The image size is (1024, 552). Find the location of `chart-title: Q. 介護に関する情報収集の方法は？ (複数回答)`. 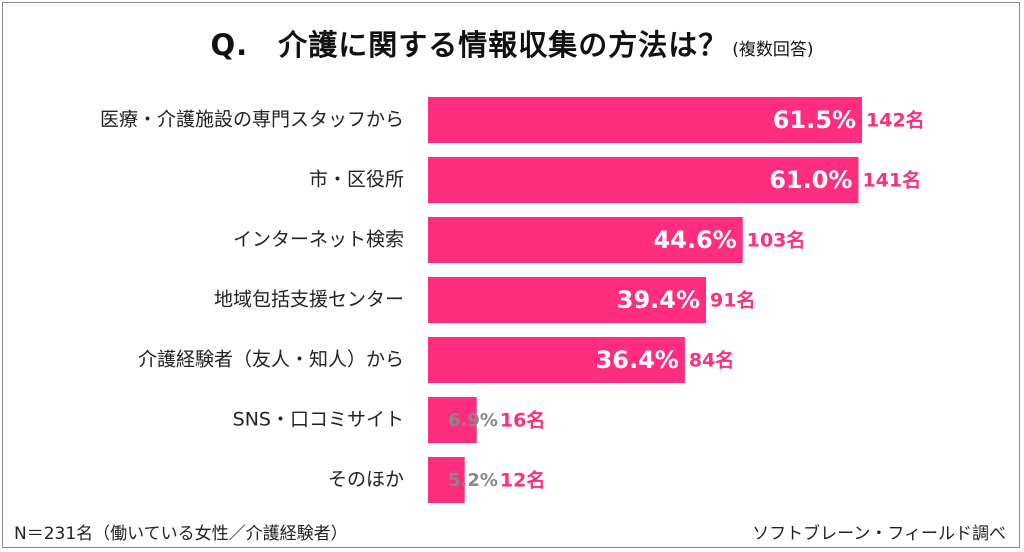

chart-title: Q. 介護に関する情報収集の方法は？ (複数回答) is located at coordinates (512, 43).